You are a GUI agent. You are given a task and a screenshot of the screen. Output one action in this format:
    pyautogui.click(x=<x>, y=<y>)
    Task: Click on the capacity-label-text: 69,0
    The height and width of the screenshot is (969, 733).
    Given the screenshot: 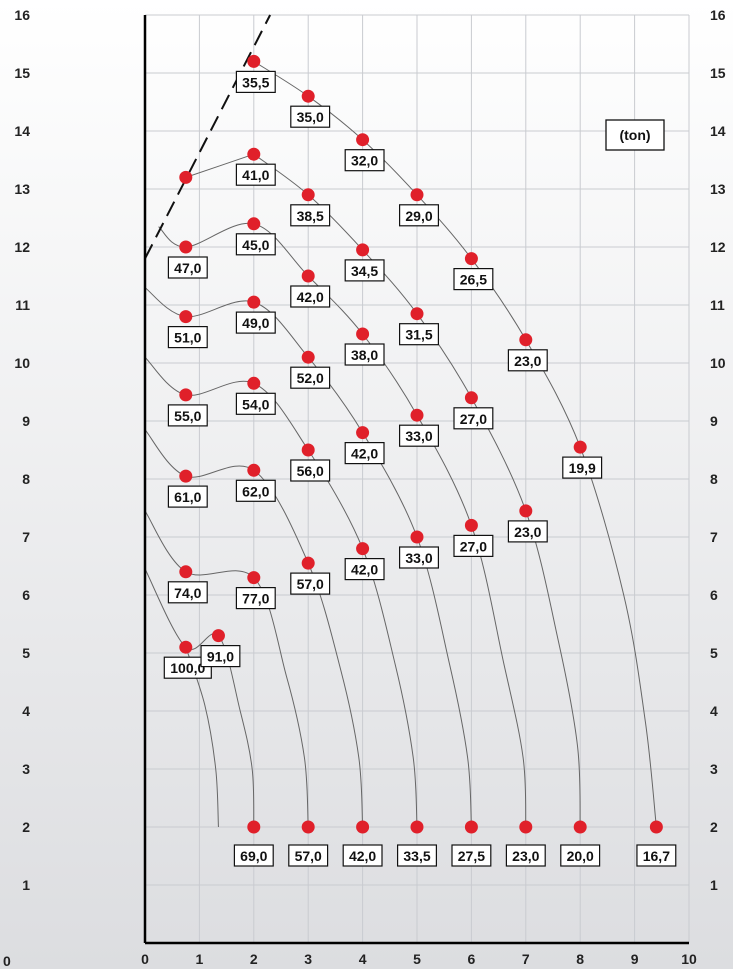 What is the action you would take?
    pyautogui.click(x=253, y=856)
    